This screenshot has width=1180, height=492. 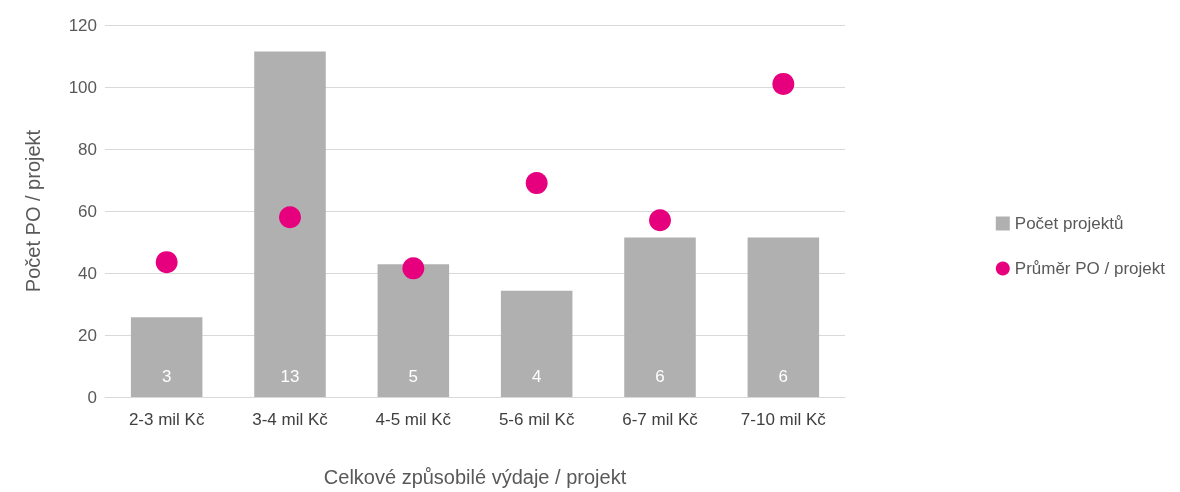 What do you see at coordinates (33, 211) in the screenshot?
I see `y-axis-title: Počet PO / projekt` at bounding box center [33, 211].